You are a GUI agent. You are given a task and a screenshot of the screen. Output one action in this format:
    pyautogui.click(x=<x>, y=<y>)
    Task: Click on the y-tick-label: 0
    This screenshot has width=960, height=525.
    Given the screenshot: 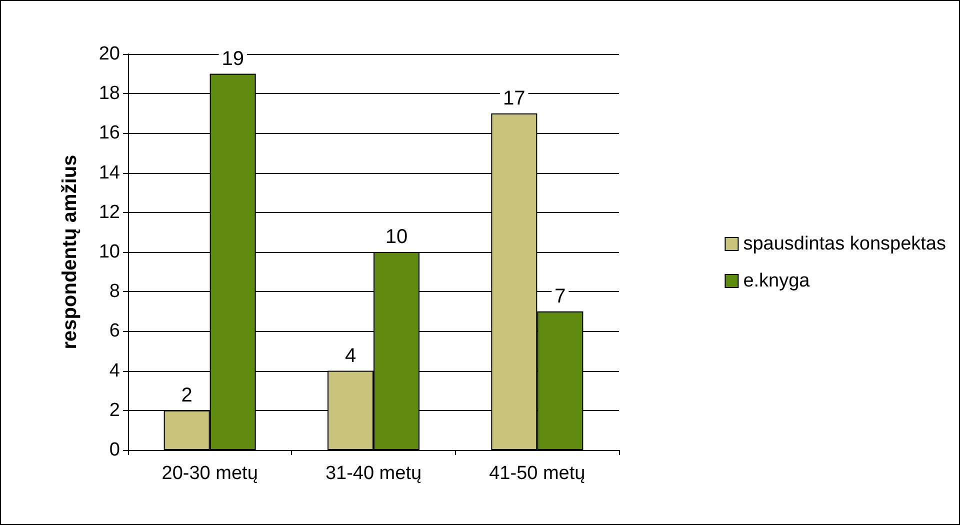 What is the action you would take?
    pyautogui.click(x=114, y=450)
    